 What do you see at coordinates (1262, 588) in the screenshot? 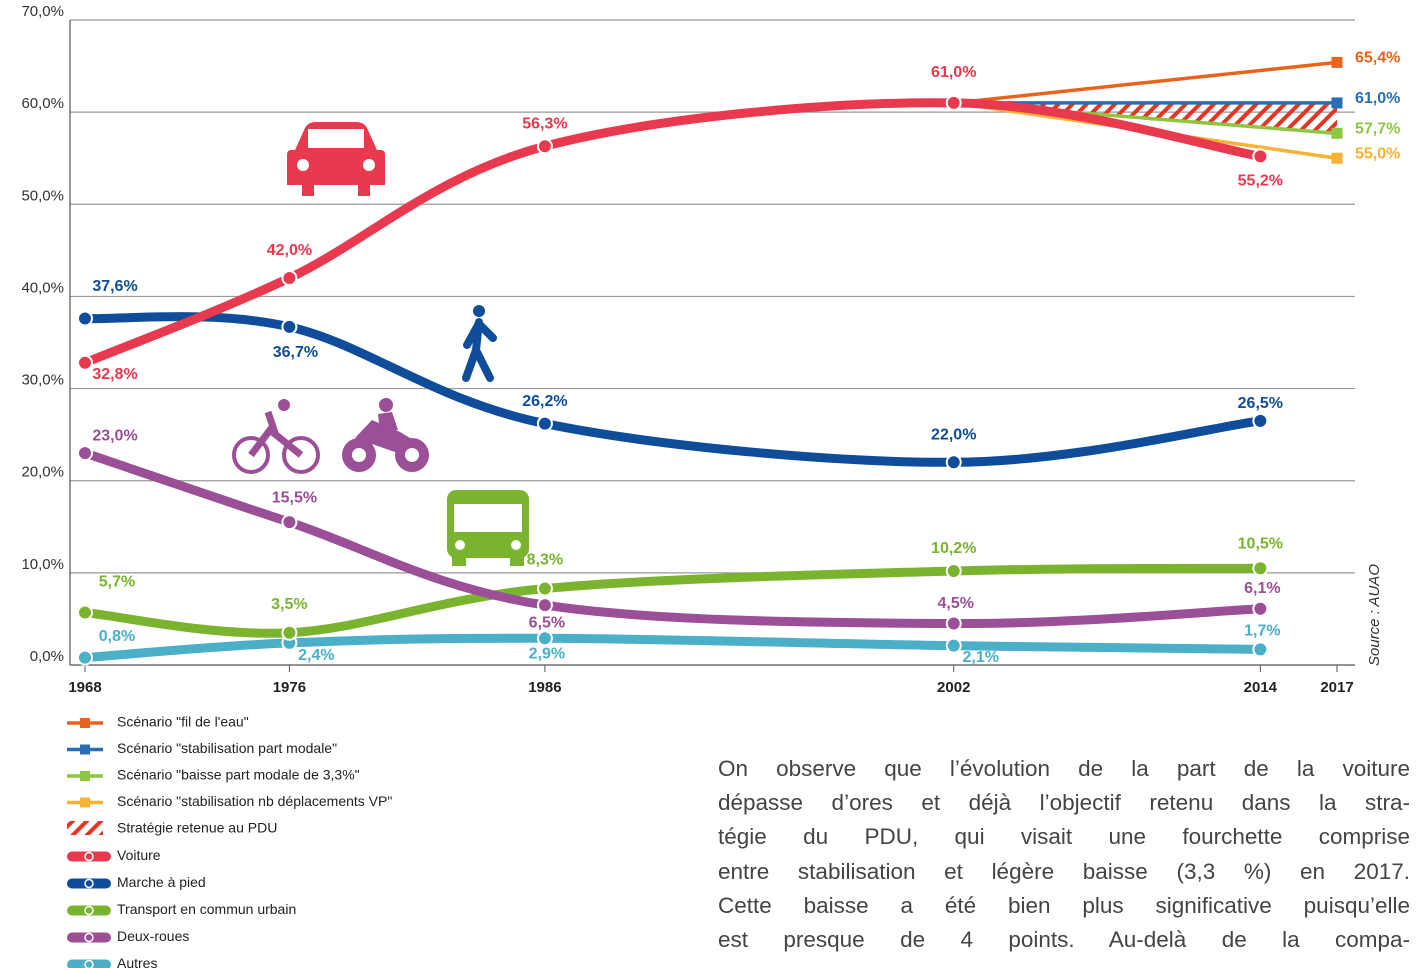
I see `value-label: 6,1%` at bounding box center [1262, 588].